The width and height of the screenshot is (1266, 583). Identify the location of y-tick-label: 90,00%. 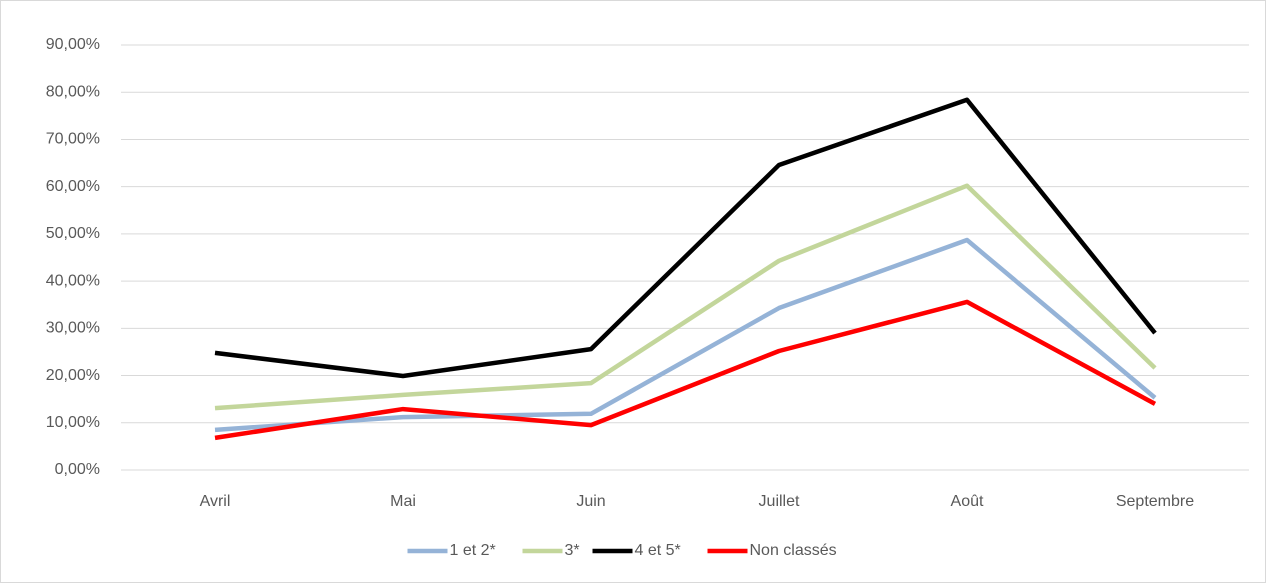
(73, 44).